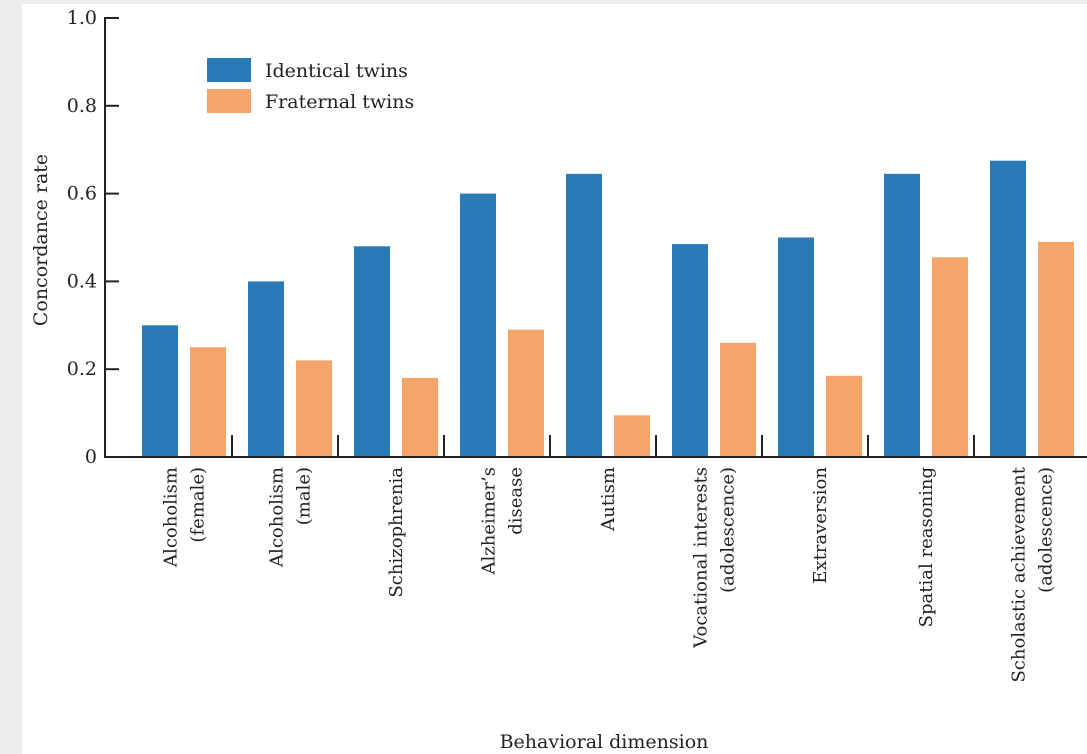  I want to click on x-category-label-2-0: Schizophrenia, so click(396, 532).